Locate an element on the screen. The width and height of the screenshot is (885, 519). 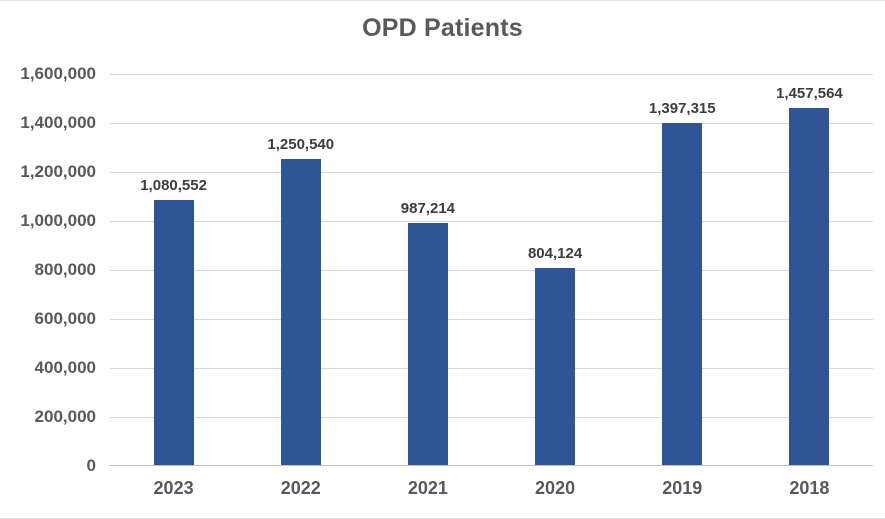
x-tick-label: 2022 is located at coordinates (300, 488).